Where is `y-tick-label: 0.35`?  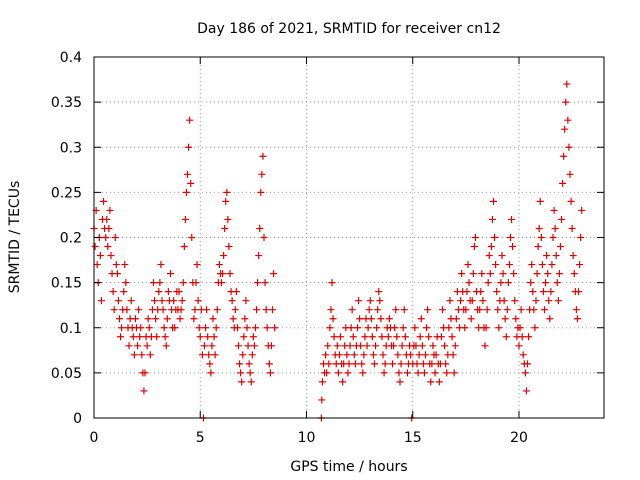 y-tick-label: 0.35 is located at coordinates (66, 103).